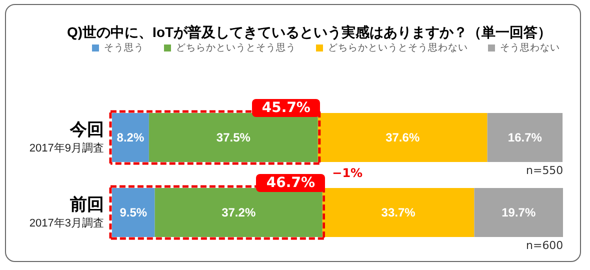 This screenshot has height=270, width=590. I want to click on annotation: n=550, so click(545, 170).